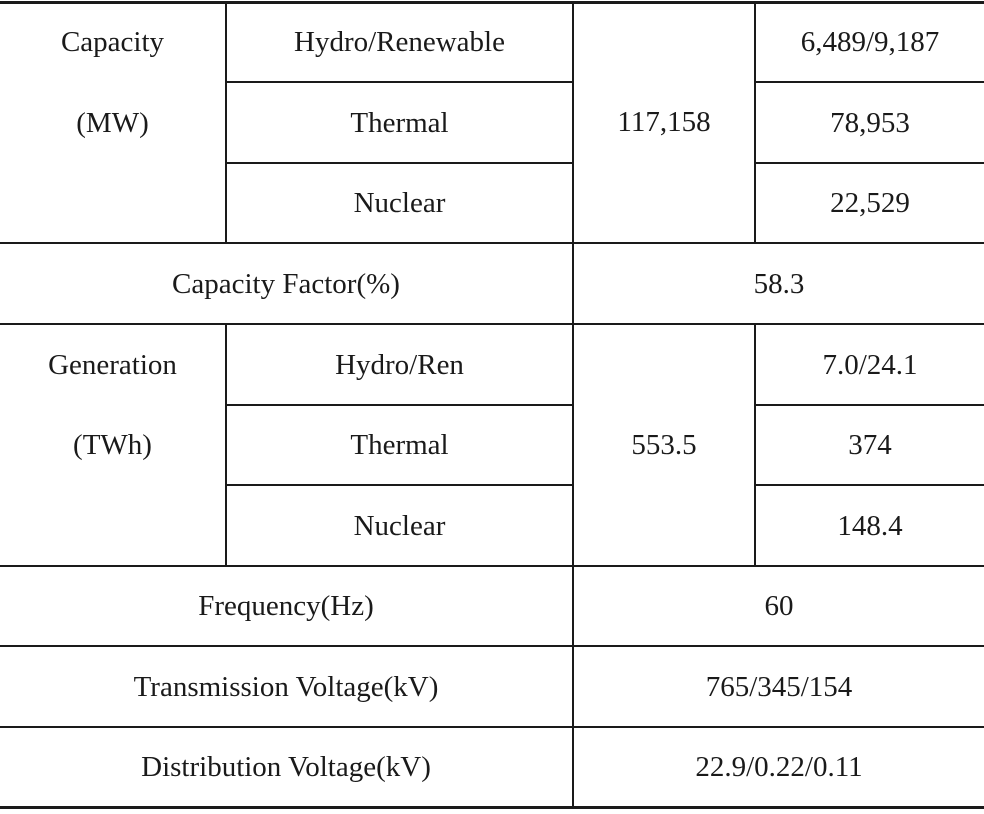 This screenshot has height=814, width=984. What do you see at coordinates (112, 122) in the screenshot?
I see `capacity-unit: (MW)` at bounding box center [112, 122].